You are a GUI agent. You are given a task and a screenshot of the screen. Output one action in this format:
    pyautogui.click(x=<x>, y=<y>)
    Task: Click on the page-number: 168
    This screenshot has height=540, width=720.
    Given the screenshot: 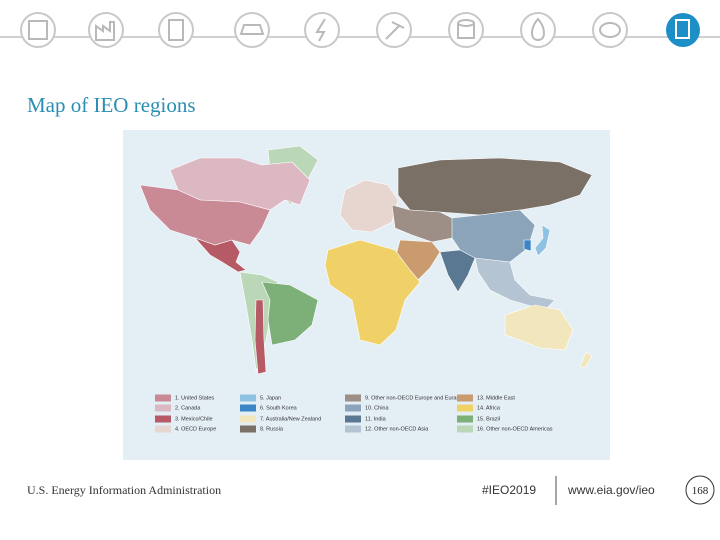 What is the action you would take?
    pyautogui.click(x=700, y=491)
    